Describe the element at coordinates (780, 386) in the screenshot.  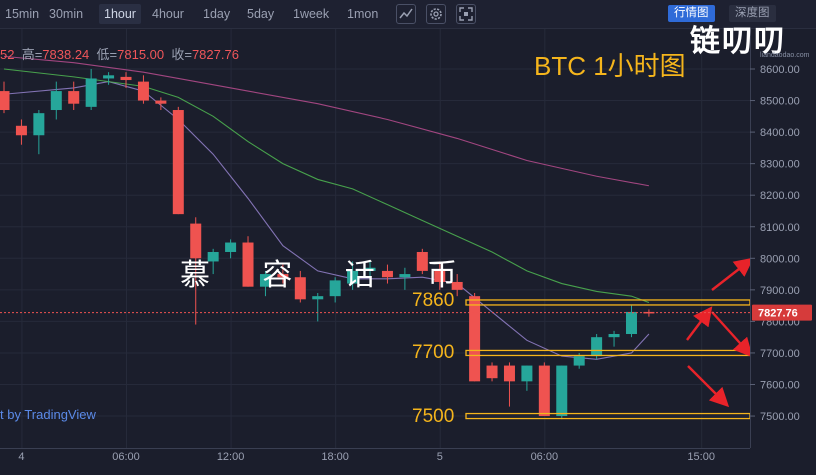
I see `price-tick-label: 7600.00` at that location.